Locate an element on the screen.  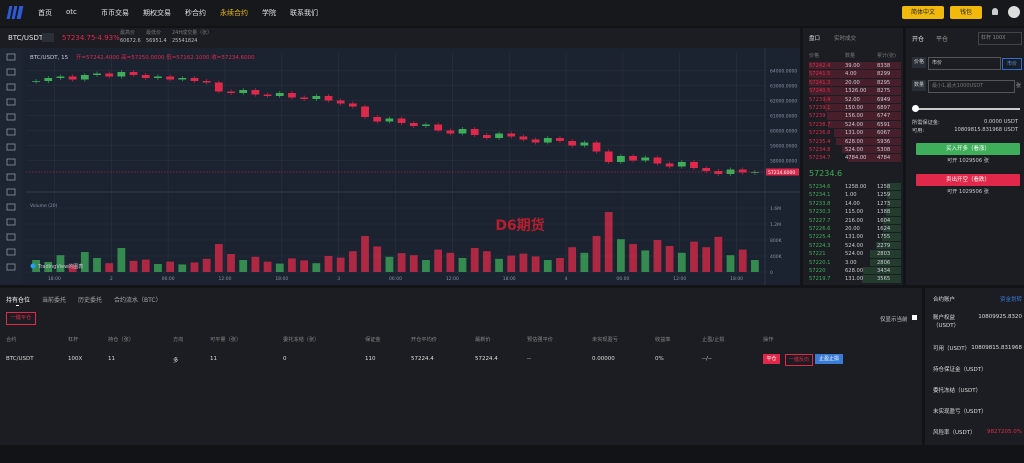
nav-item: 联系我们 is located at coordinates (304, 13).